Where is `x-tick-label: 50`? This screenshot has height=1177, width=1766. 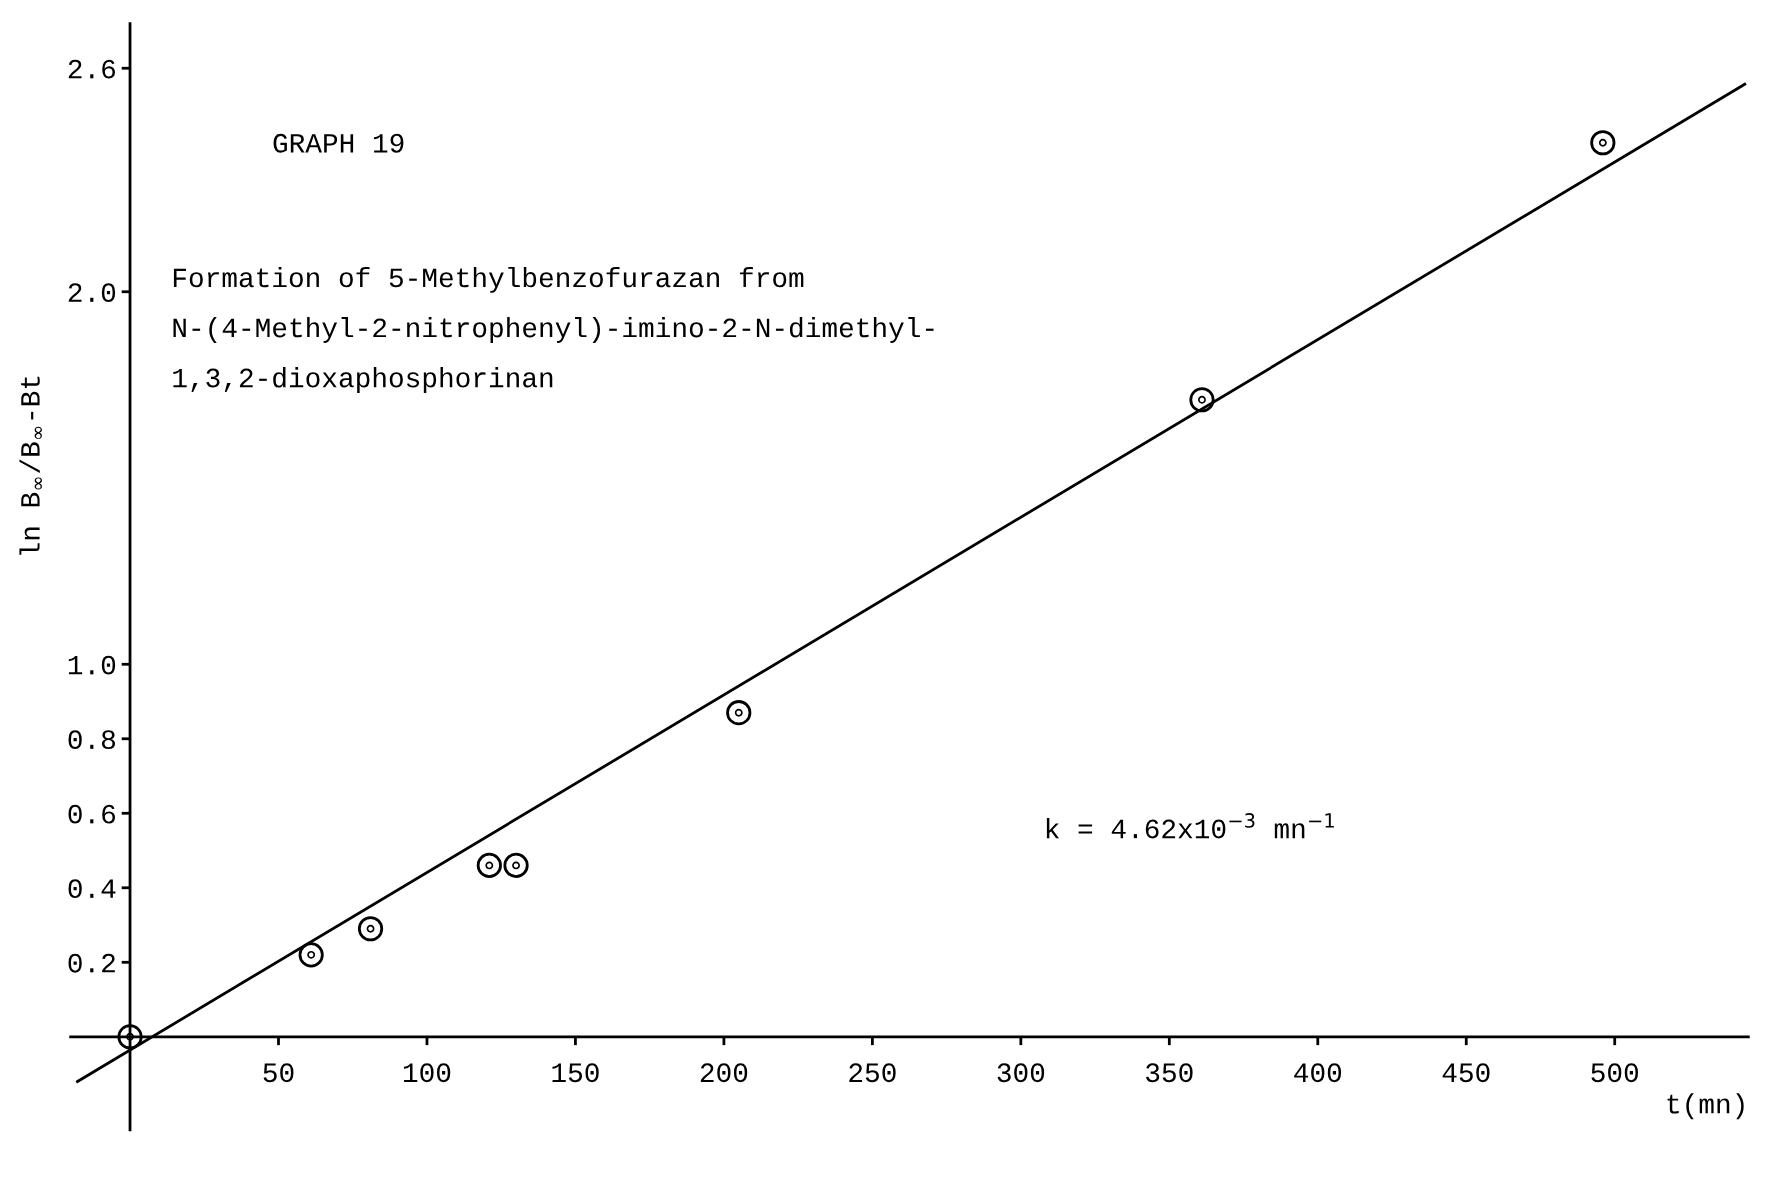 x-tick-label: 50 is located at coordinates (278, 1073).